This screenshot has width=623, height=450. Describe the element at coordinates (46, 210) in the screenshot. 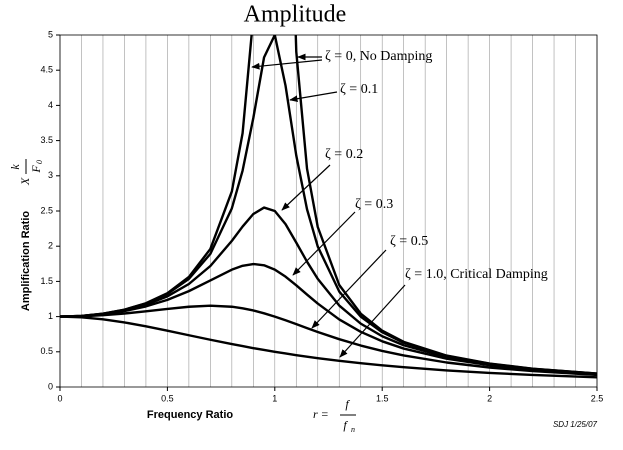

I see `y-tick-label: 2.5` at that location.